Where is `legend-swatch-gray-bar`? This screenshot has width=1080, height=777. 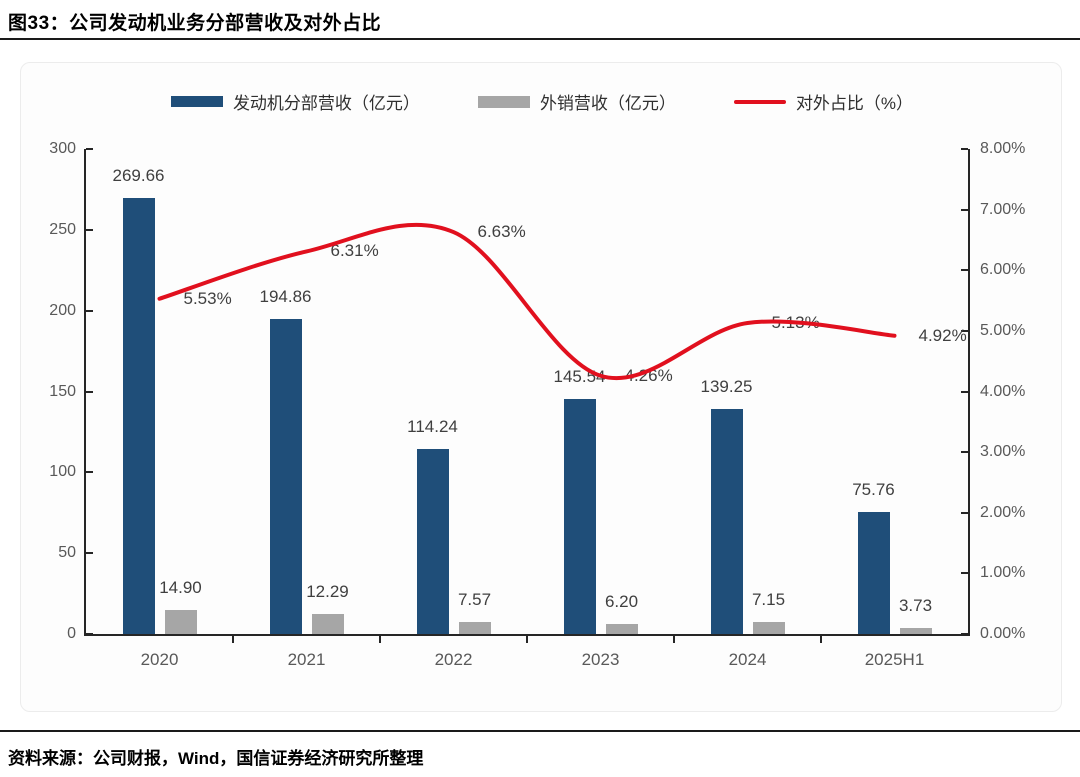 legend-swatch-gray-bar is located at coordinates (503, 101).